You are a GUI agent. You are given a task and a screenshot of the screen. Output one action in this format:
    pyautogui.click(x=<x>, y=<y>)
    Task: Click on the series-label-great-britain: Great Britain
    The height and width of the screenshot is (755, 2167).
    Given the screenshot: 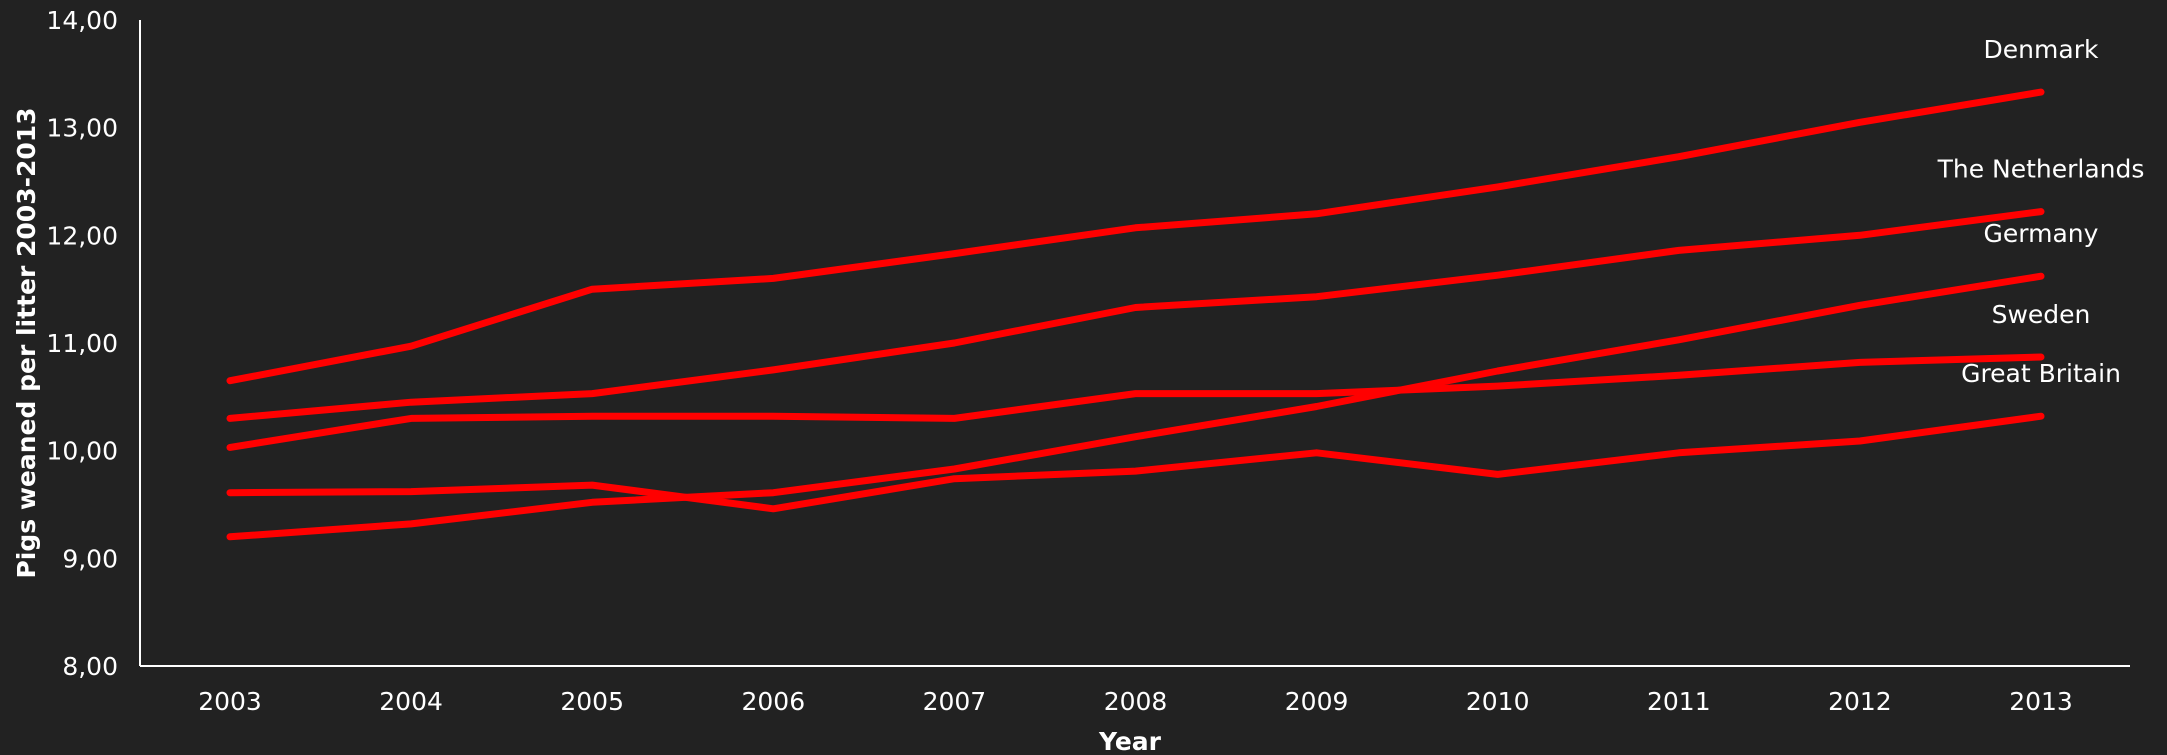 What is the action you would take?
    pyautogui.click(x=2041, y=373)
    